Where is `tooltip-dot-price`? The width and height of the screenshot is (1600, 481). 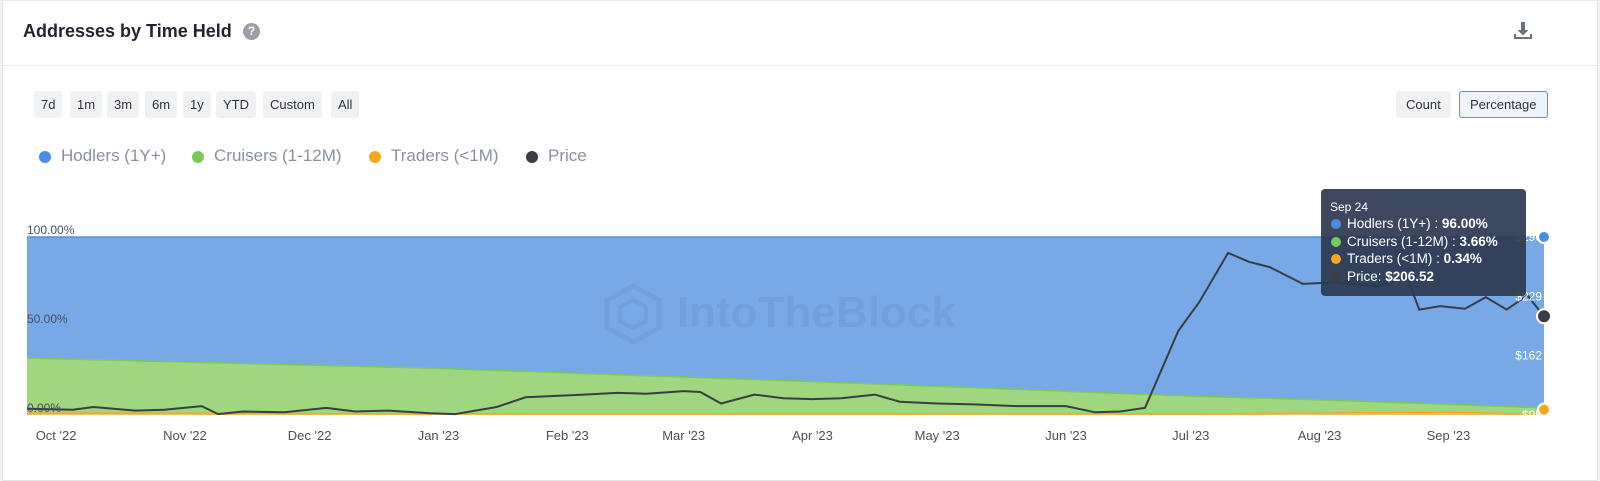
tooltip-dot-price is located at coordinates (1336, 276).